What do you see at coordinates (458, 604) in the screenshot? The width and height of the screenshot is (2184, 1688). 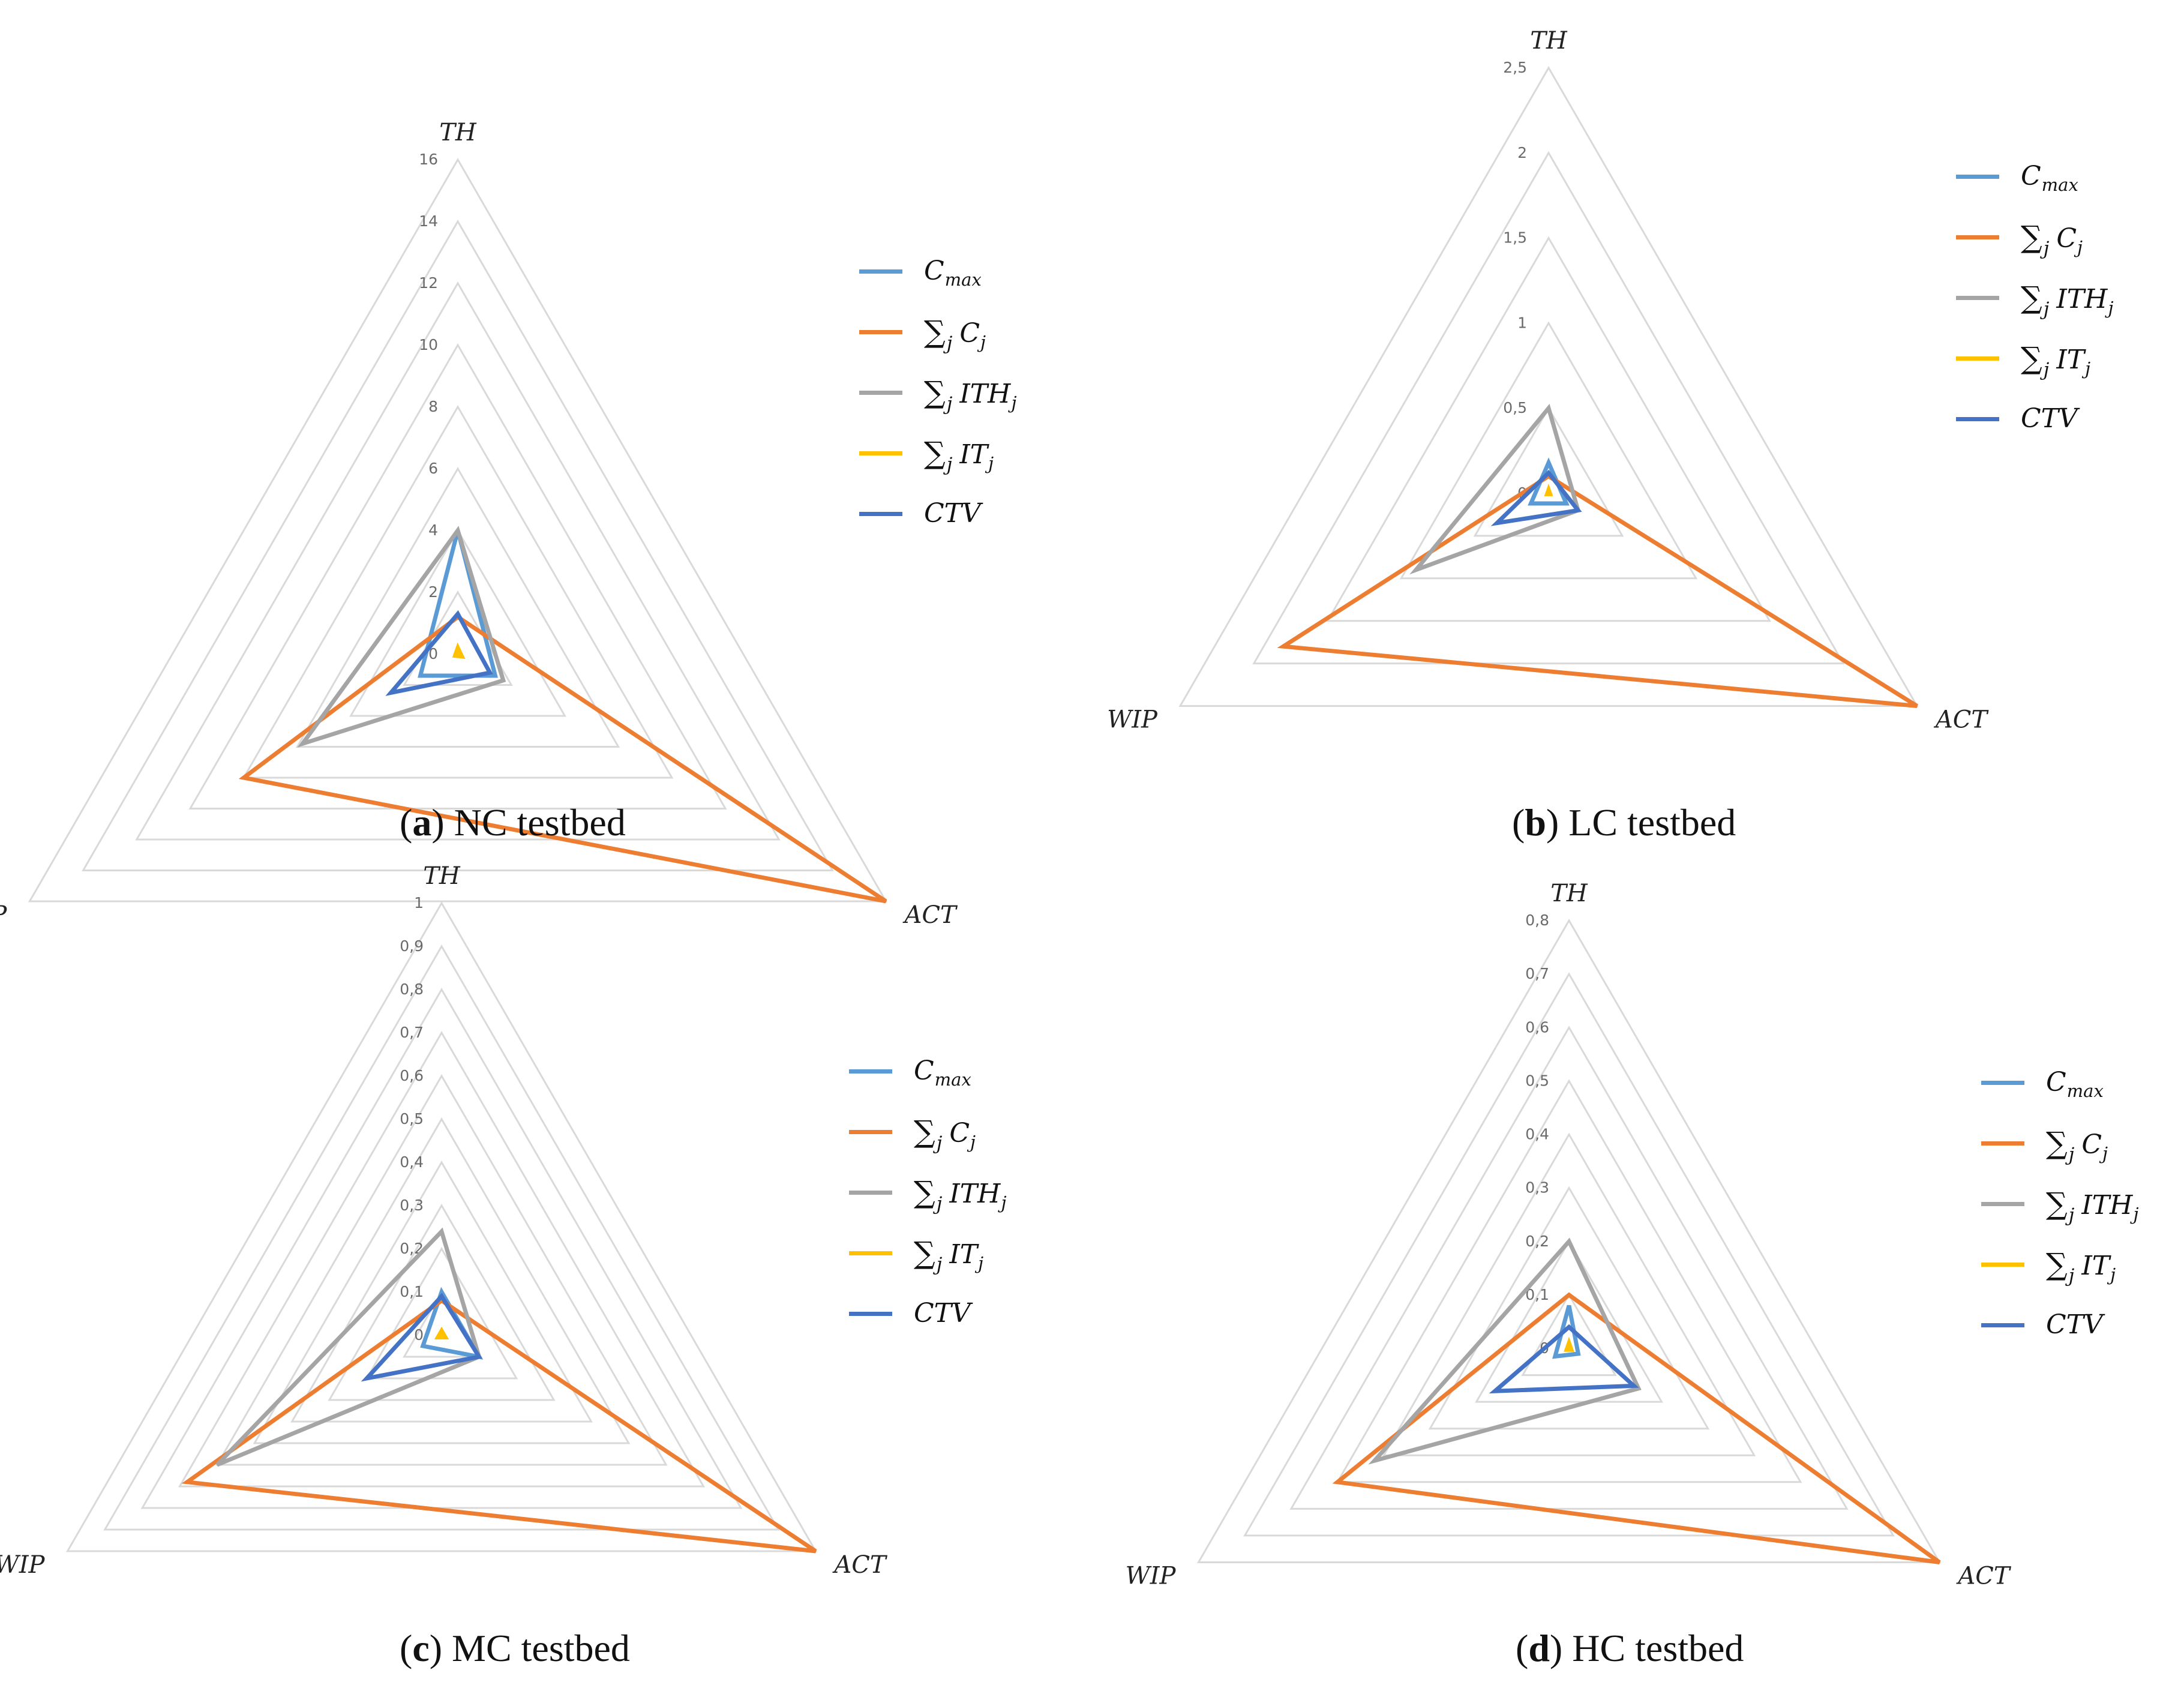 I see `series-cmax` at bounding box center [458, 604].